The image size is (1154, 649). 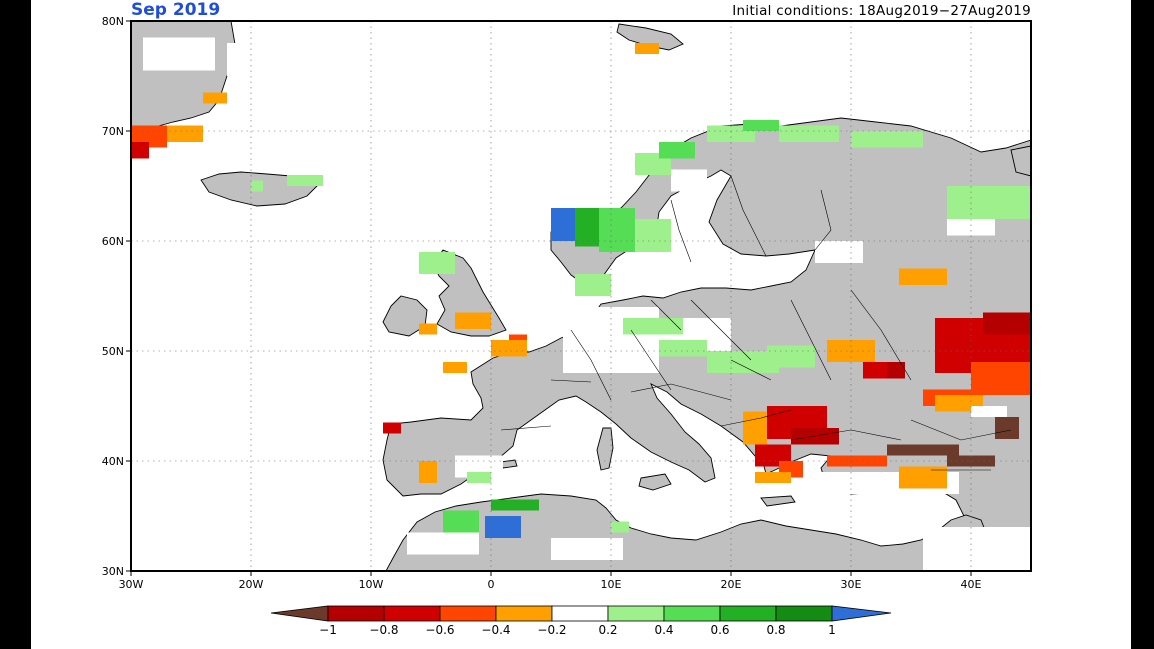 I want to click on lon-tick-label: 0, so click(x=491, y=584).